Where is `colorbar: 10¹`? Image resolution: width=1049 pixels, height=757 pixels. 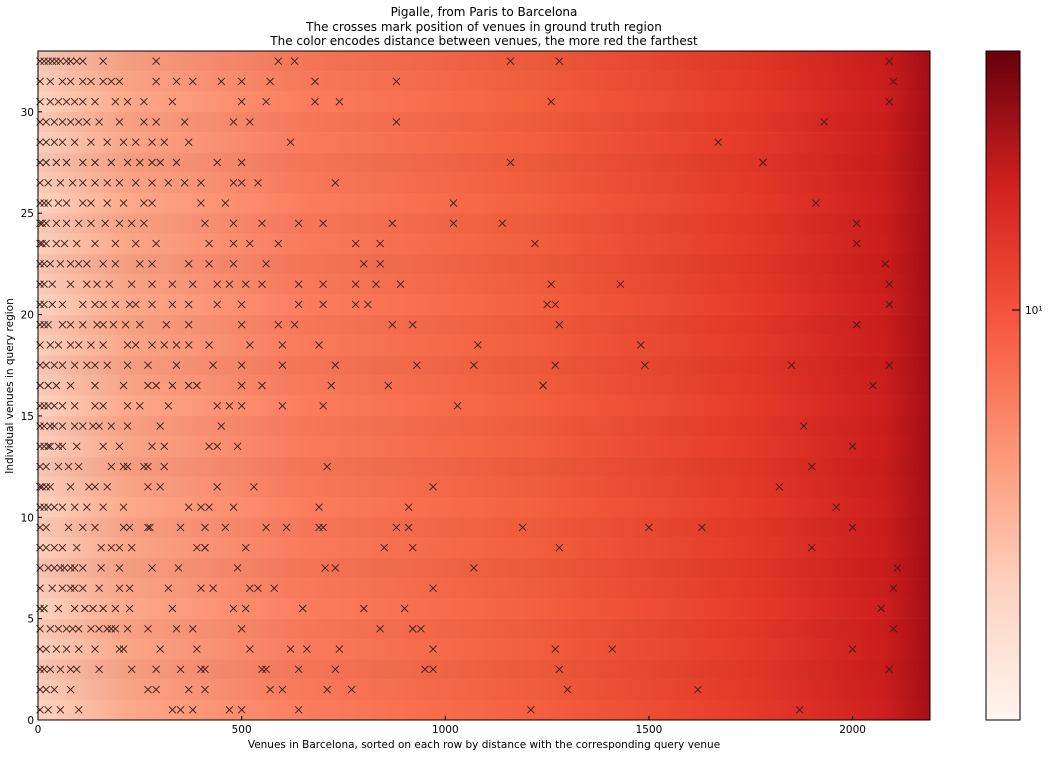 colorbar: 10¹ is located at coordinates (1014, 385).